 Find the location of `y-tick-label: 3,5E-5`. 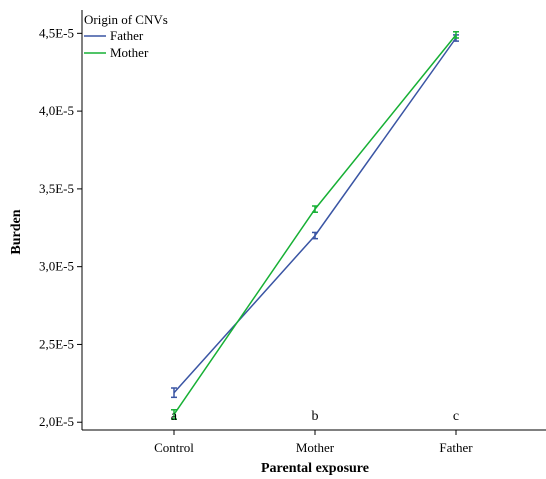

y-tick-label: 3,5E-5 is located at coordinates (56, 188).